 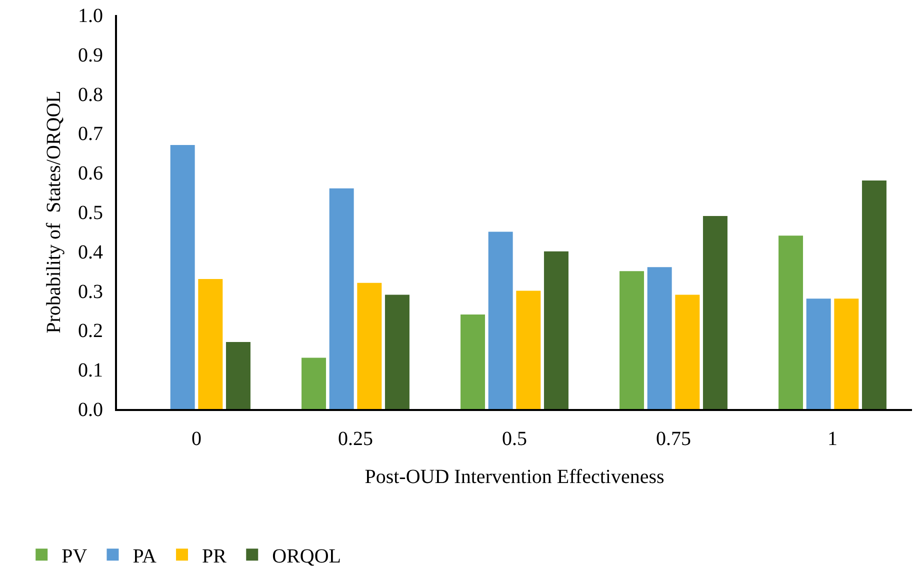 I want to click on legend-label: PV, so click(x=75, y=556).